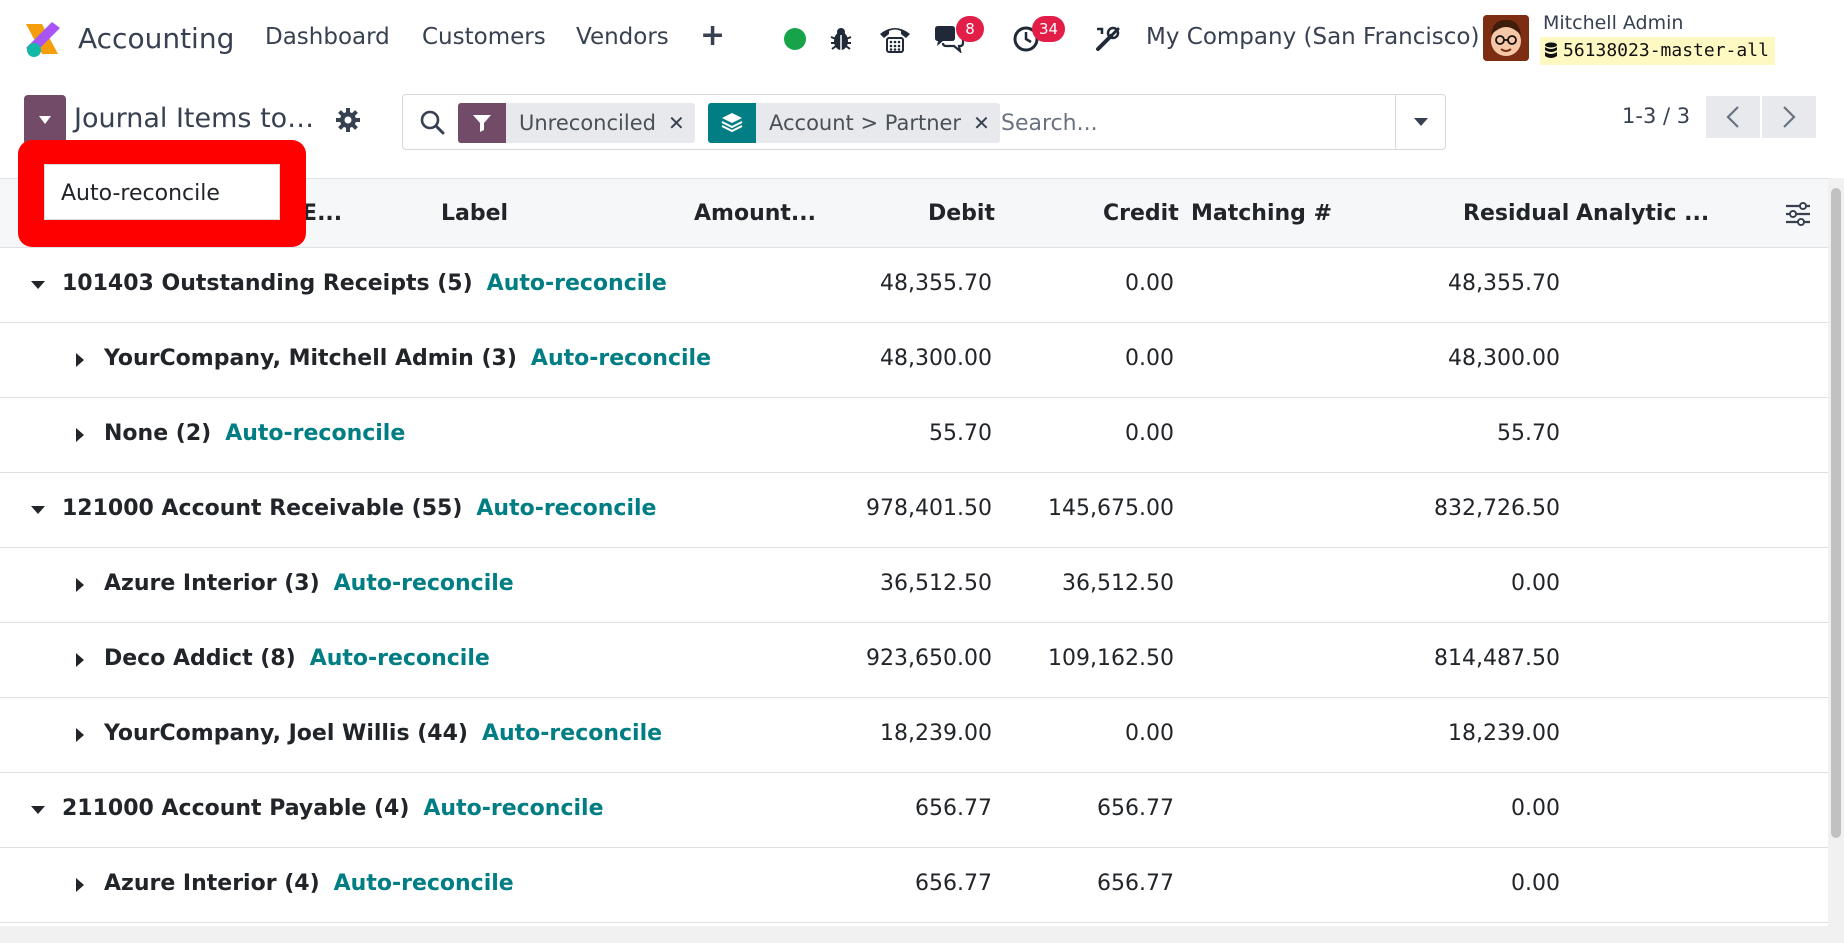 This screenshot has width=1844, height=943. What do you see at coordinates (622, 37) in the screenshot?
I see `menu-vendors: Vendors` at bounding box center [622, 37].